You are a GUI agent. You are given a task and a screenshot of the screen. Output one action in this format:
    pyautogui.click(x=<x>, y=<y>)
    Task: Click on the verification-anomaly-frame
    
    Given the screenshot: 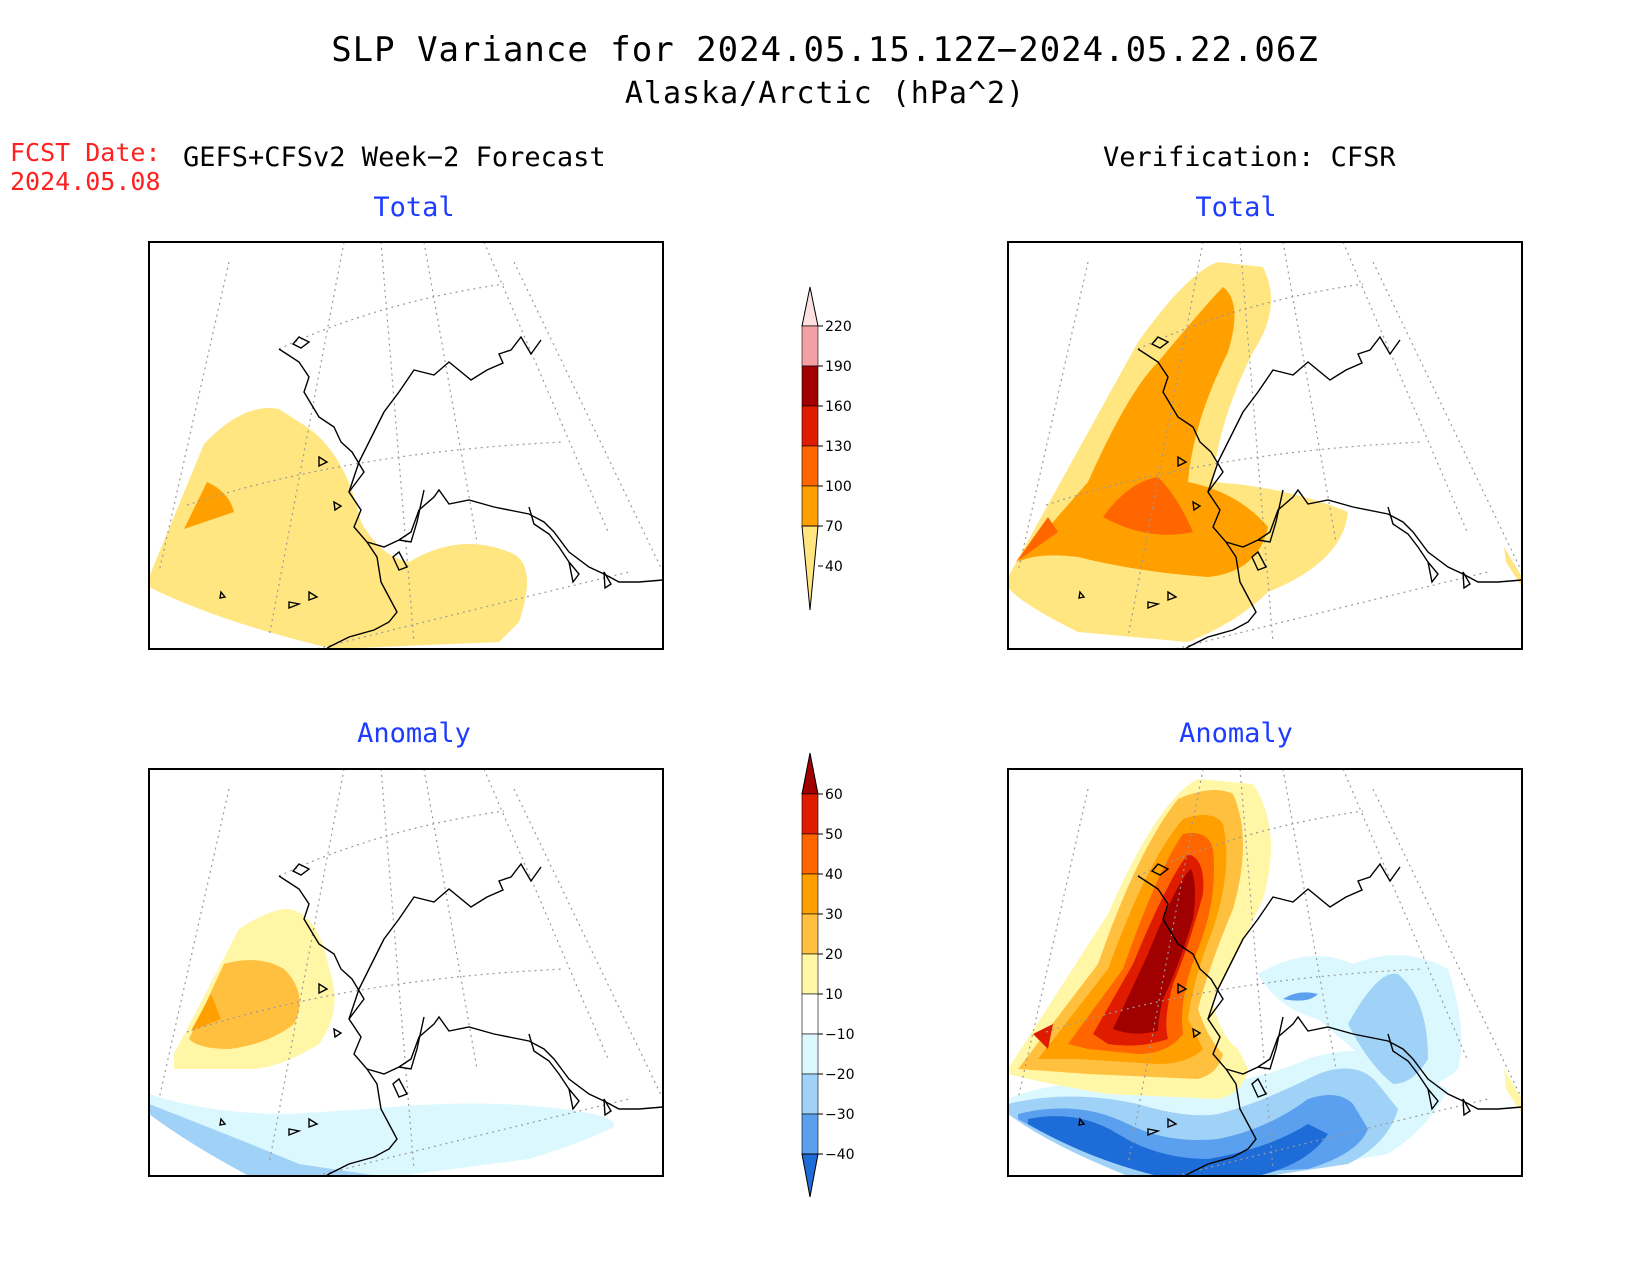 What is the action you would take?
    pyautogui.click(x=1265, y=972)
    